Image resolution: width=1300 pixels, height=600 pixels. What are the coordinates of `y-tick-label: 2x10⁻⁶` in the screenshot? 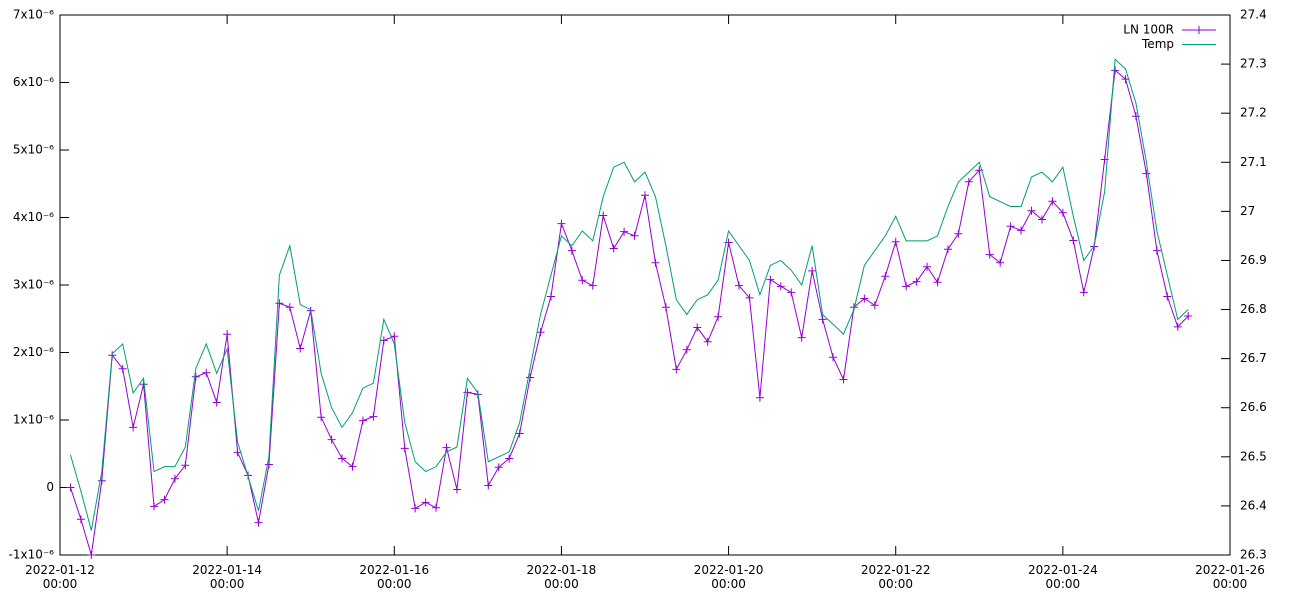 It's located at (33, 352).